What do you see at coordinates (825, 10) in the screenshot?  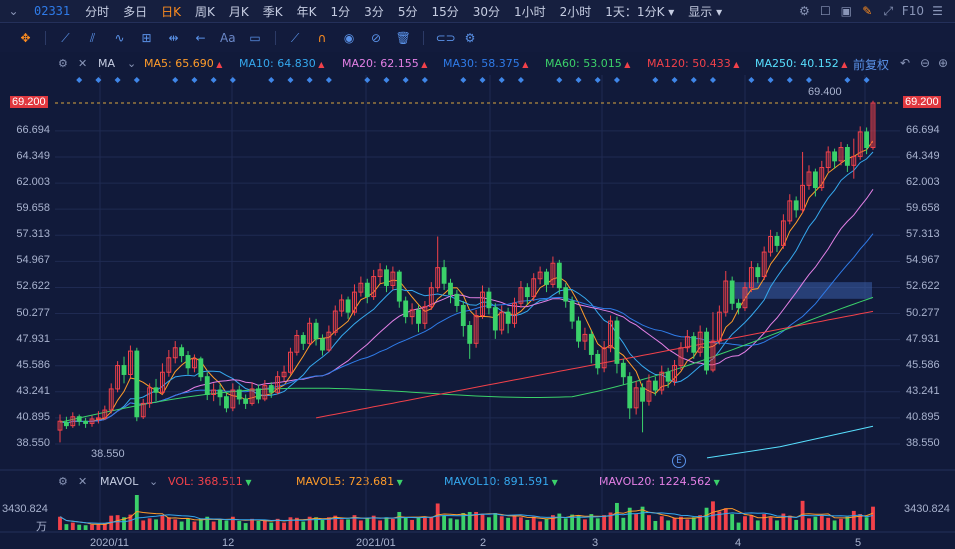 I see `checkbox-icon: ☐` at bounding box center [825, 10].